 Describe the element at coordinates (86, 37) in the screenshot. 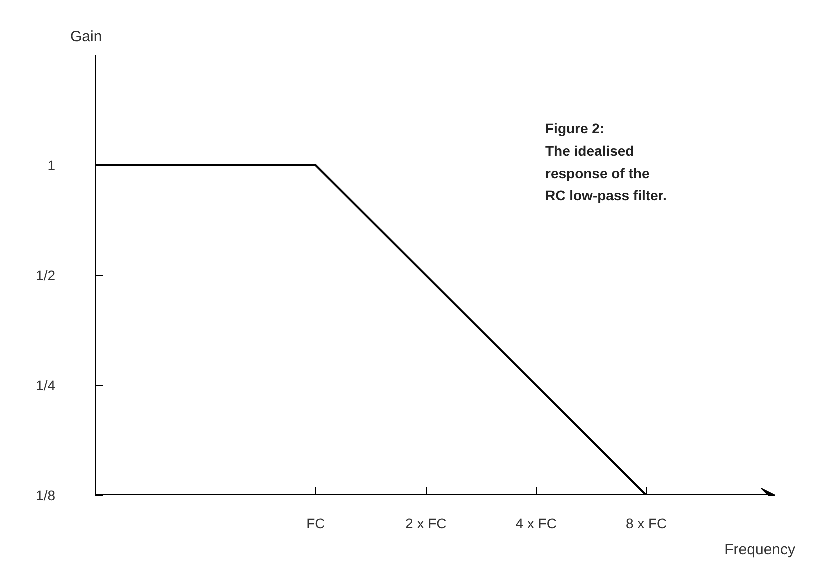

I see `y-axis-title: Gain` at that location.